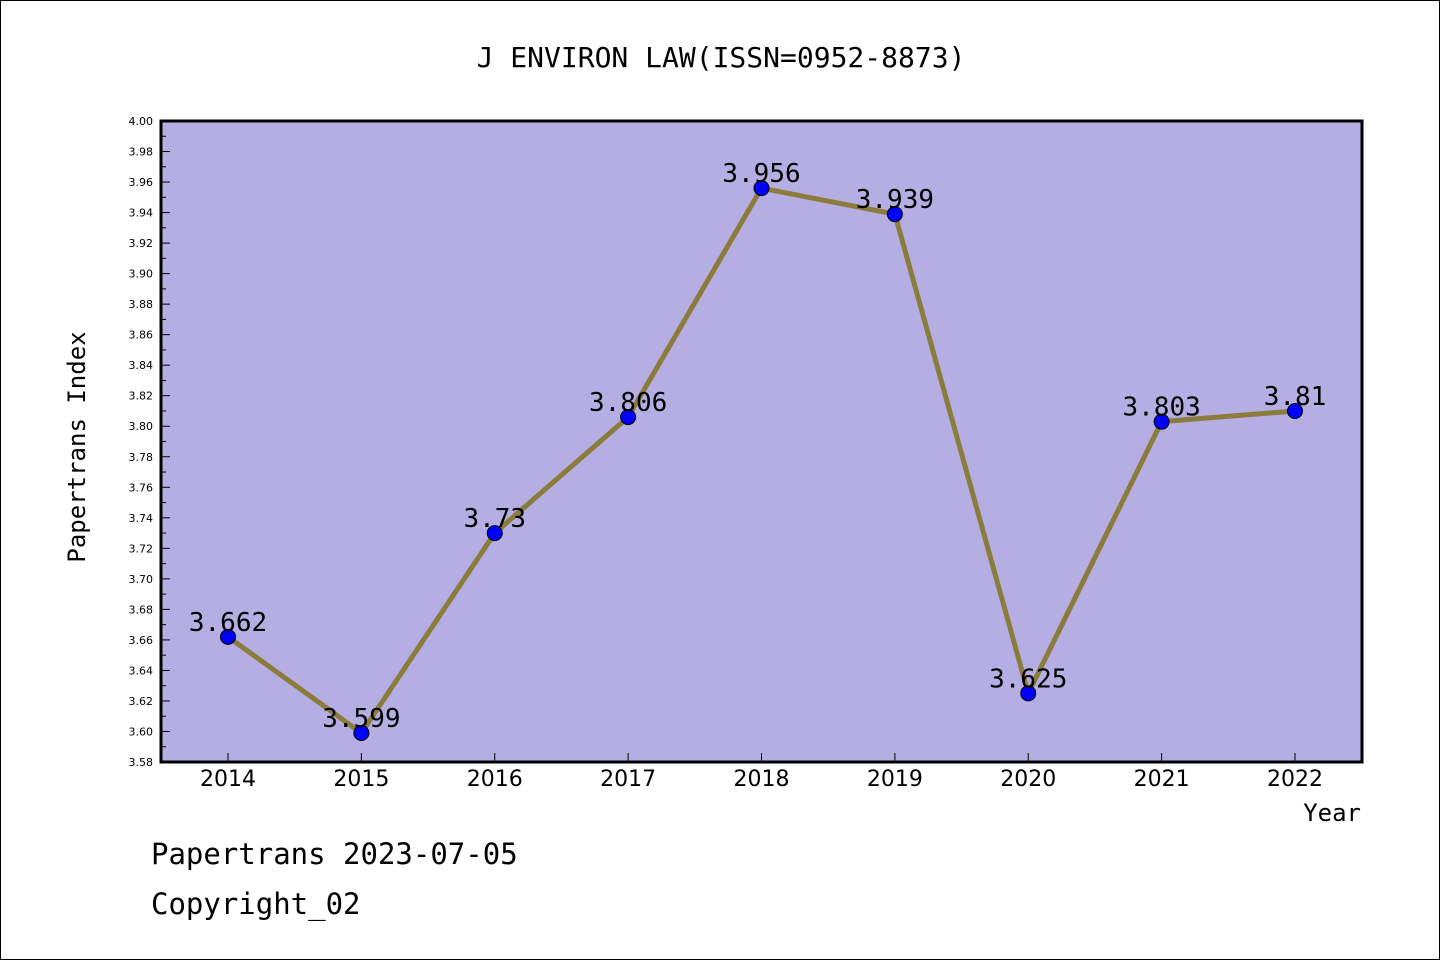 Image resolution: width=1440 pixels, height=960 pixels. What do you see at coordinates (141, 182) in the screenshot?
I see `y-tick-label: 3.96` at bounding box center [141, 182].